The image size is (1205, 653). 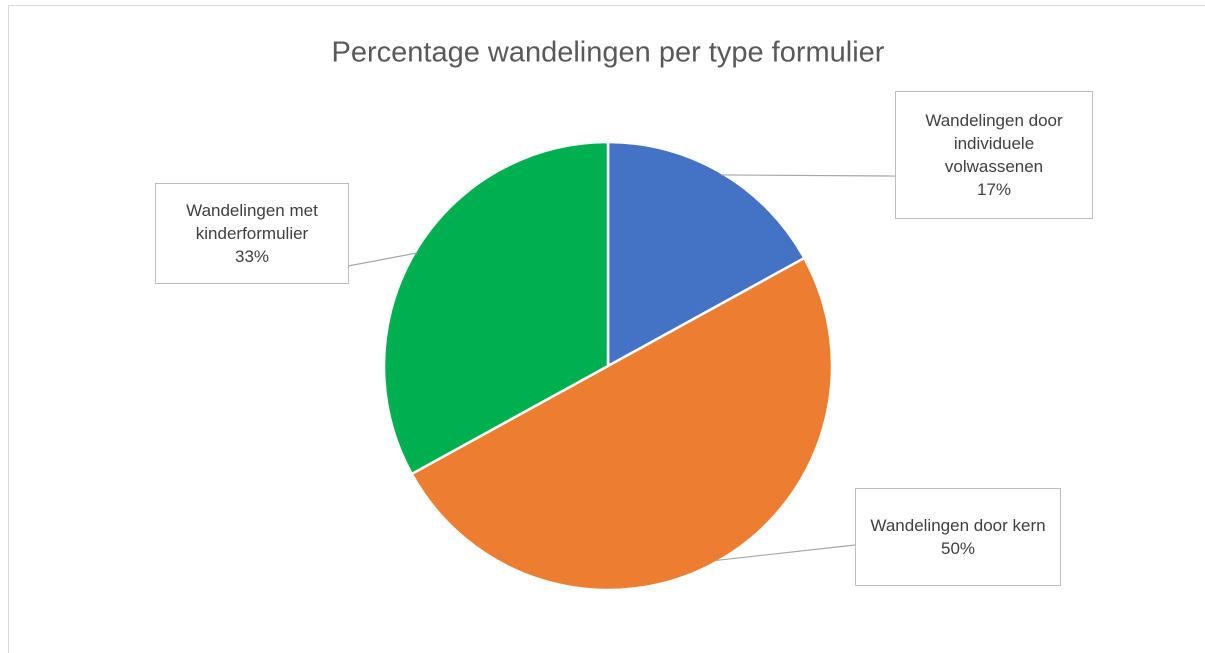 I want to click on label-value: 33%, so click(x=252, y=256).